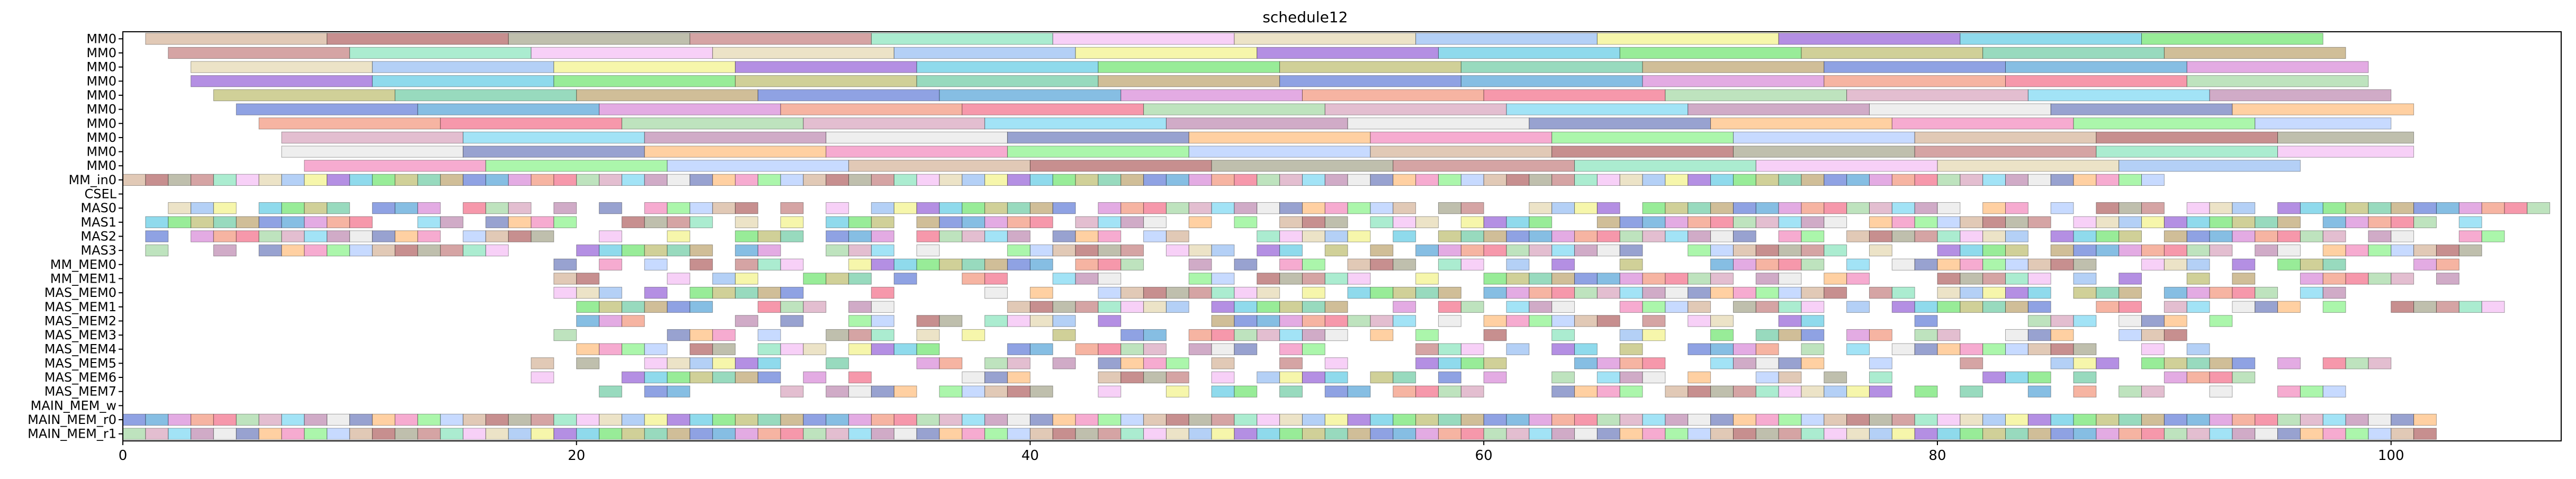 This screenshot has height=479, width=2576. Describe the element at coordinates (1484, 456) in the screenshot. I see `x-tick-label: 60` at that location.